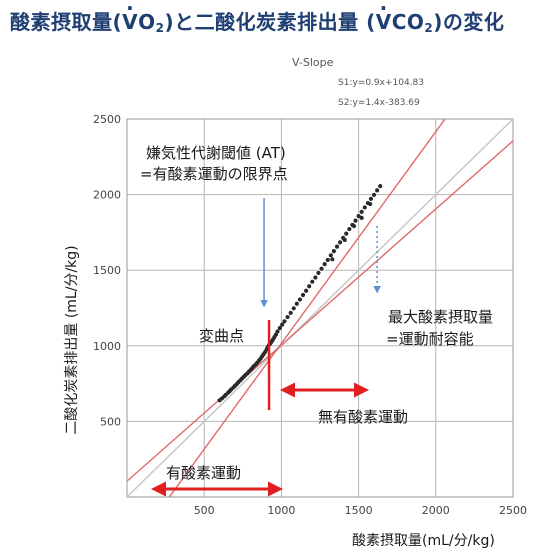 This screenshot has width=555, height=557. Describe the element at coordinates (313, 62) in the screenshot. I see `chart-title: V-Slope` at that location.